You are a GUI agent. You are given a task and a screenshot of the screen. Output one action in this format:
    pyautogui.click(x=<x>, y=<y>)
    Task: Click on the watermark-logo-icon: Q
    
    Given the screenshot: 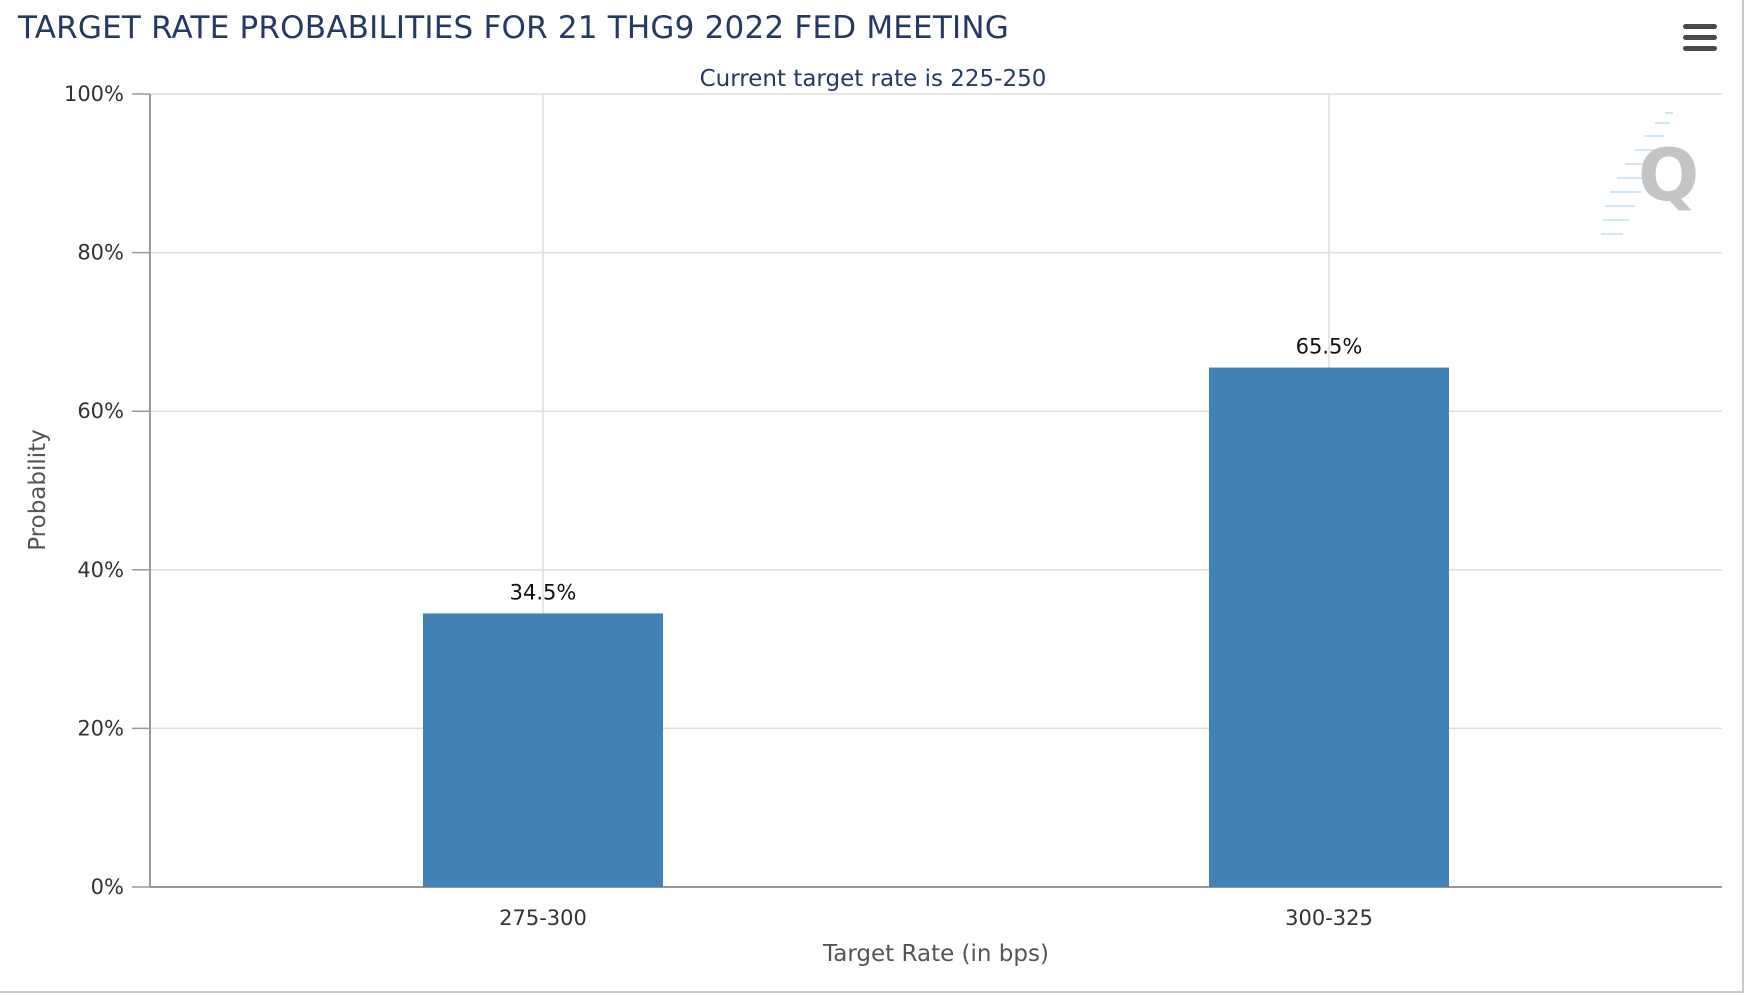 What is the action you would take?
    pyautogui.click(x=1650, y=173)
    